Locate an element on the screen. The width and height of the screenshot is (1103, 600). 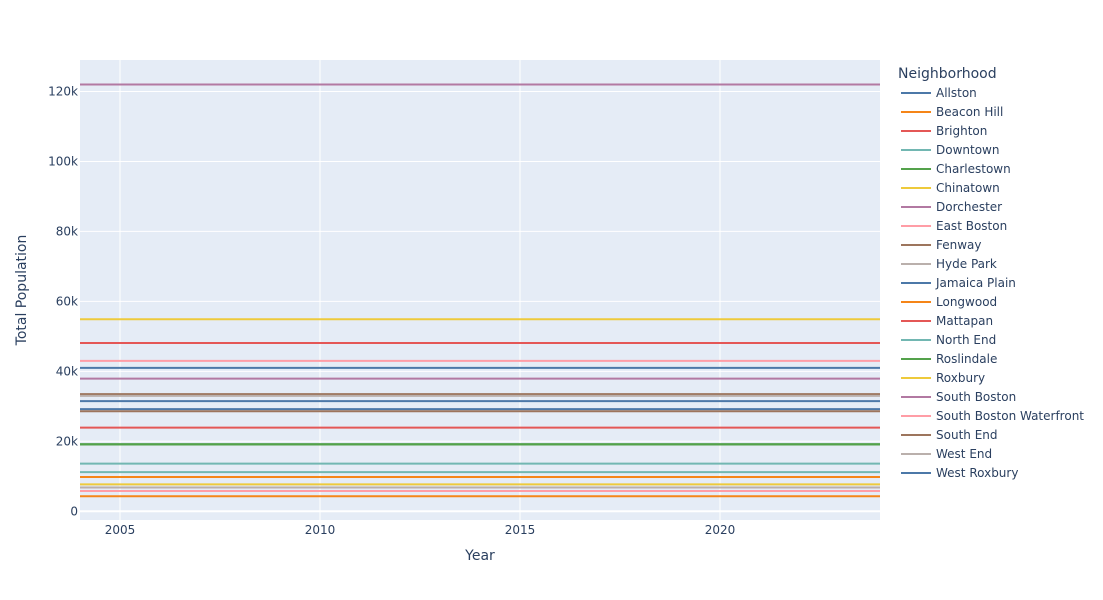
legend-item: Roslindale is located at coordinates (949, 359).